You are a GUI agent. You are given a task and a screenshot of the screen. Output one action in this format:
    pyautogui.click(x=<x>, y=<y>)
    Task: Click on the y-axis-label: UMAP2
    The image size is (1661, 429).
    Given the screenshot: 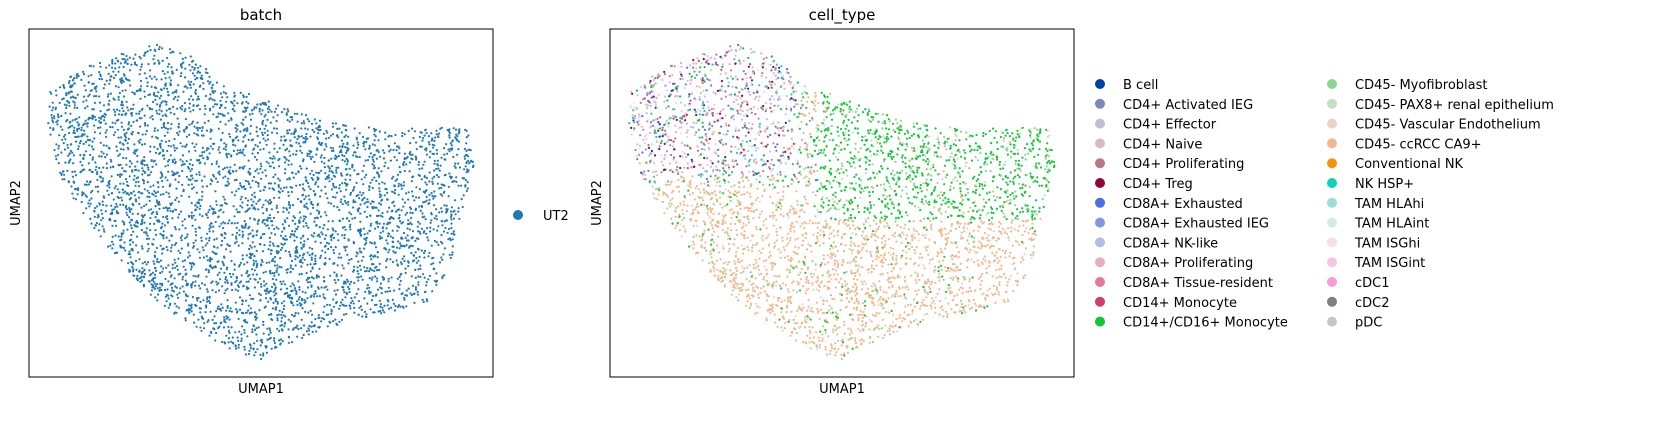 What is the action you would take?
    pyautogui.click(x=16, y=203)
    